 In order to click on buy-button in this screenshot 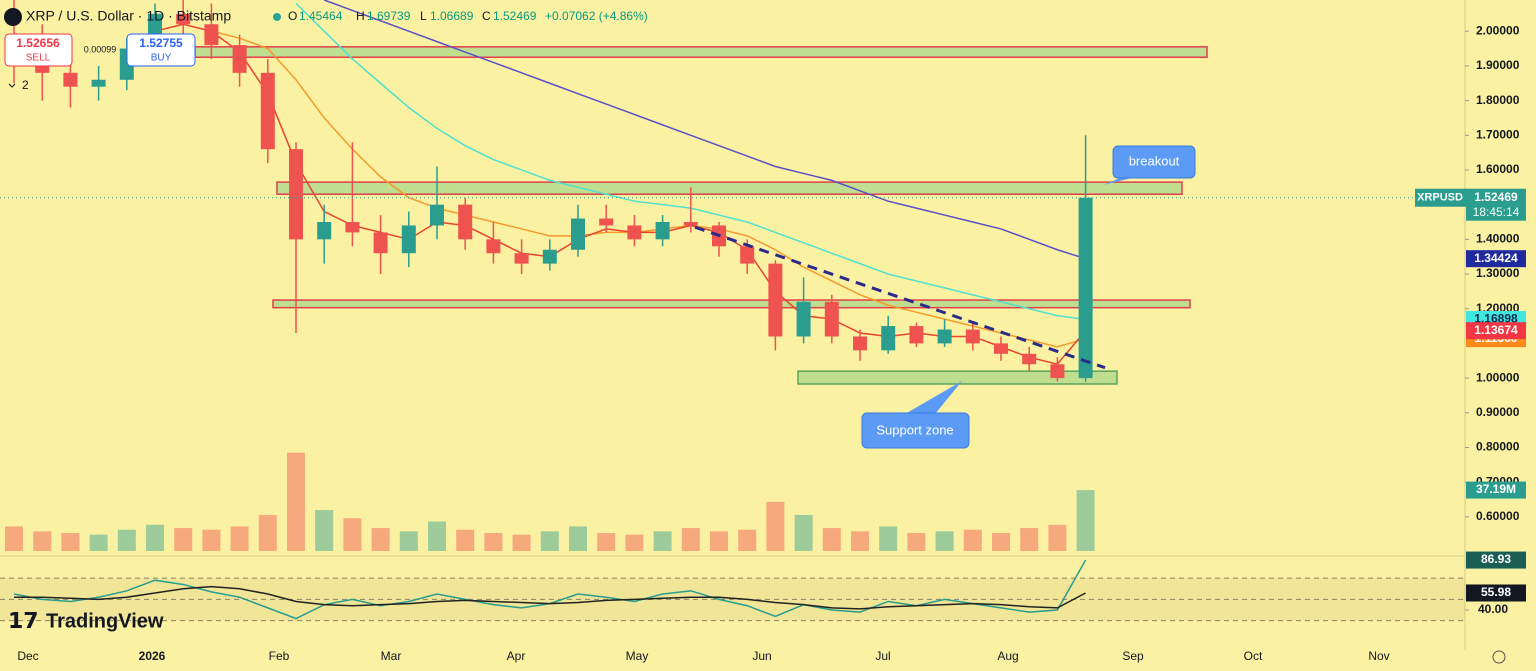, I will do `click(161, 50)`.